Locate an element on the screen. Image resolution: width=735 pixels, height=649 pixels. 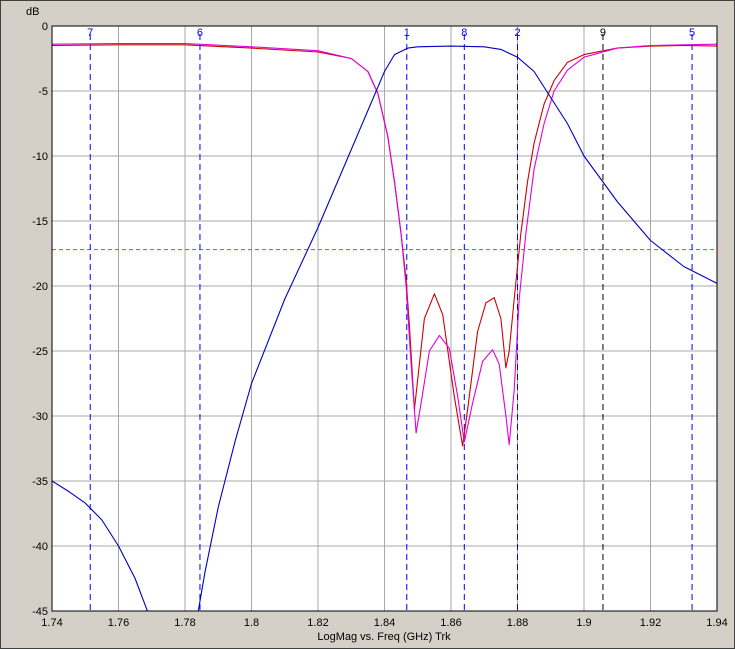
y-unit-label: dB is located at coordinates (32, 12).